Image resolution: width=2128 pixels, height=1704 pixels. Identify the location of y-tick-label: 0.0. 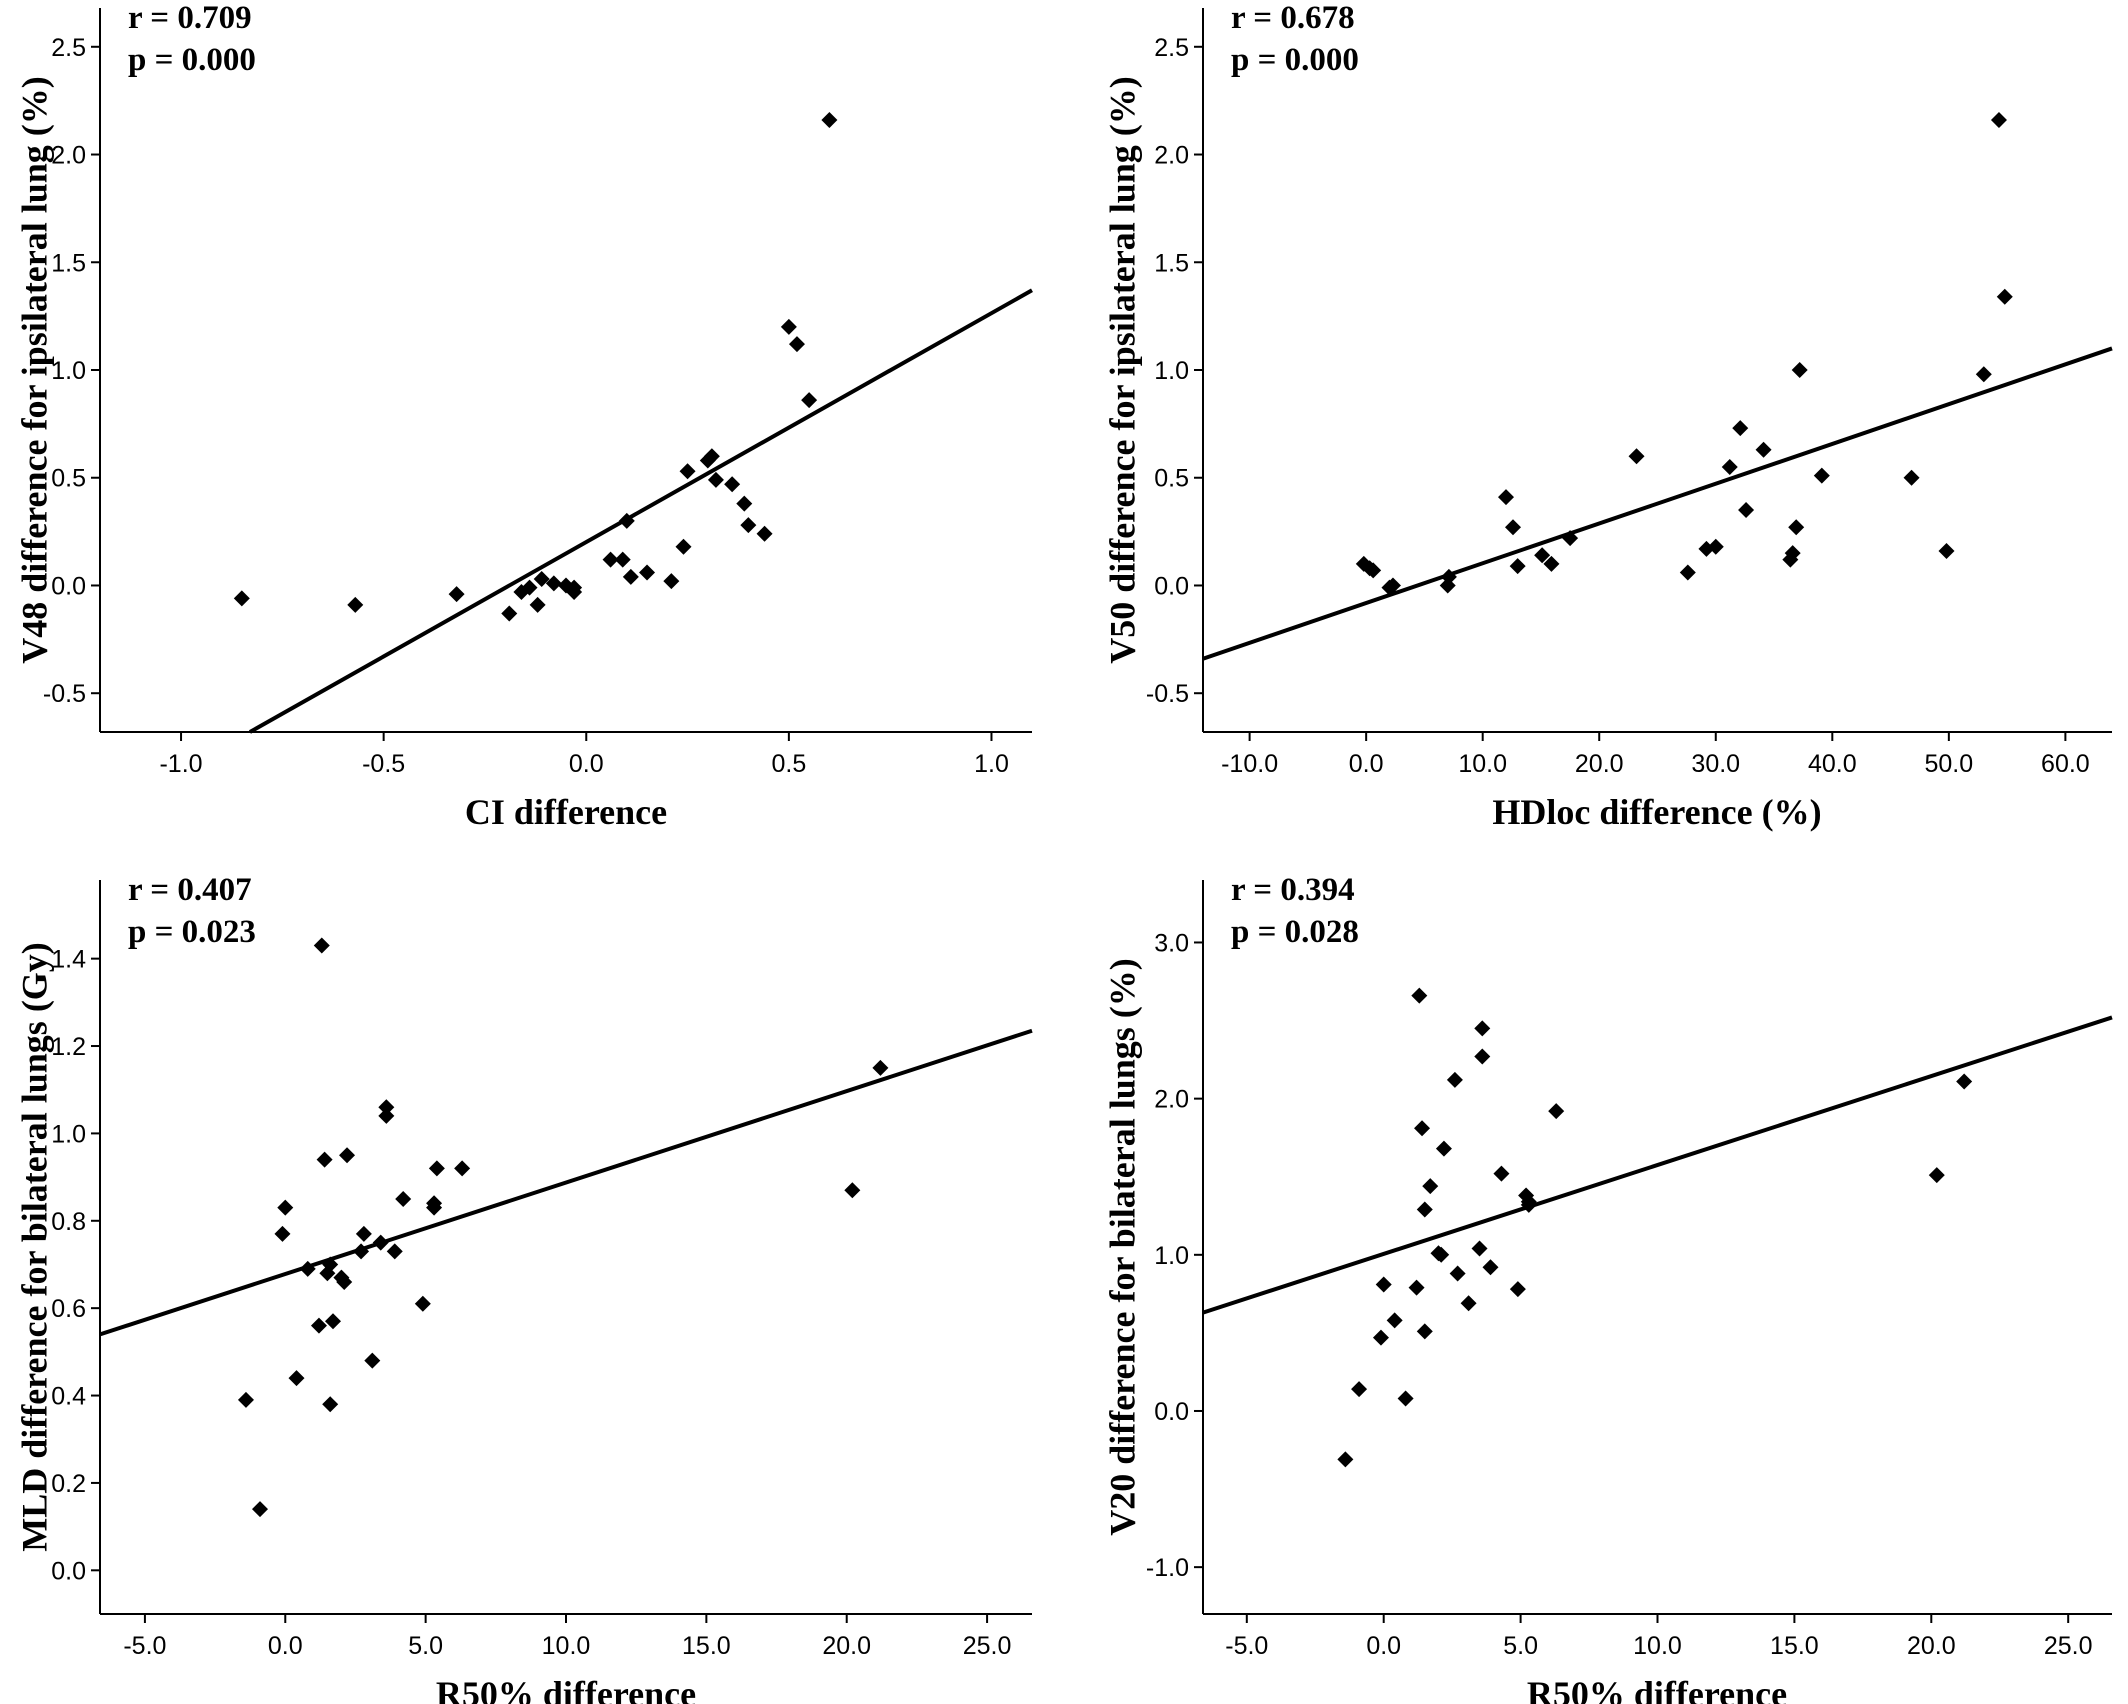
(68, 1571).